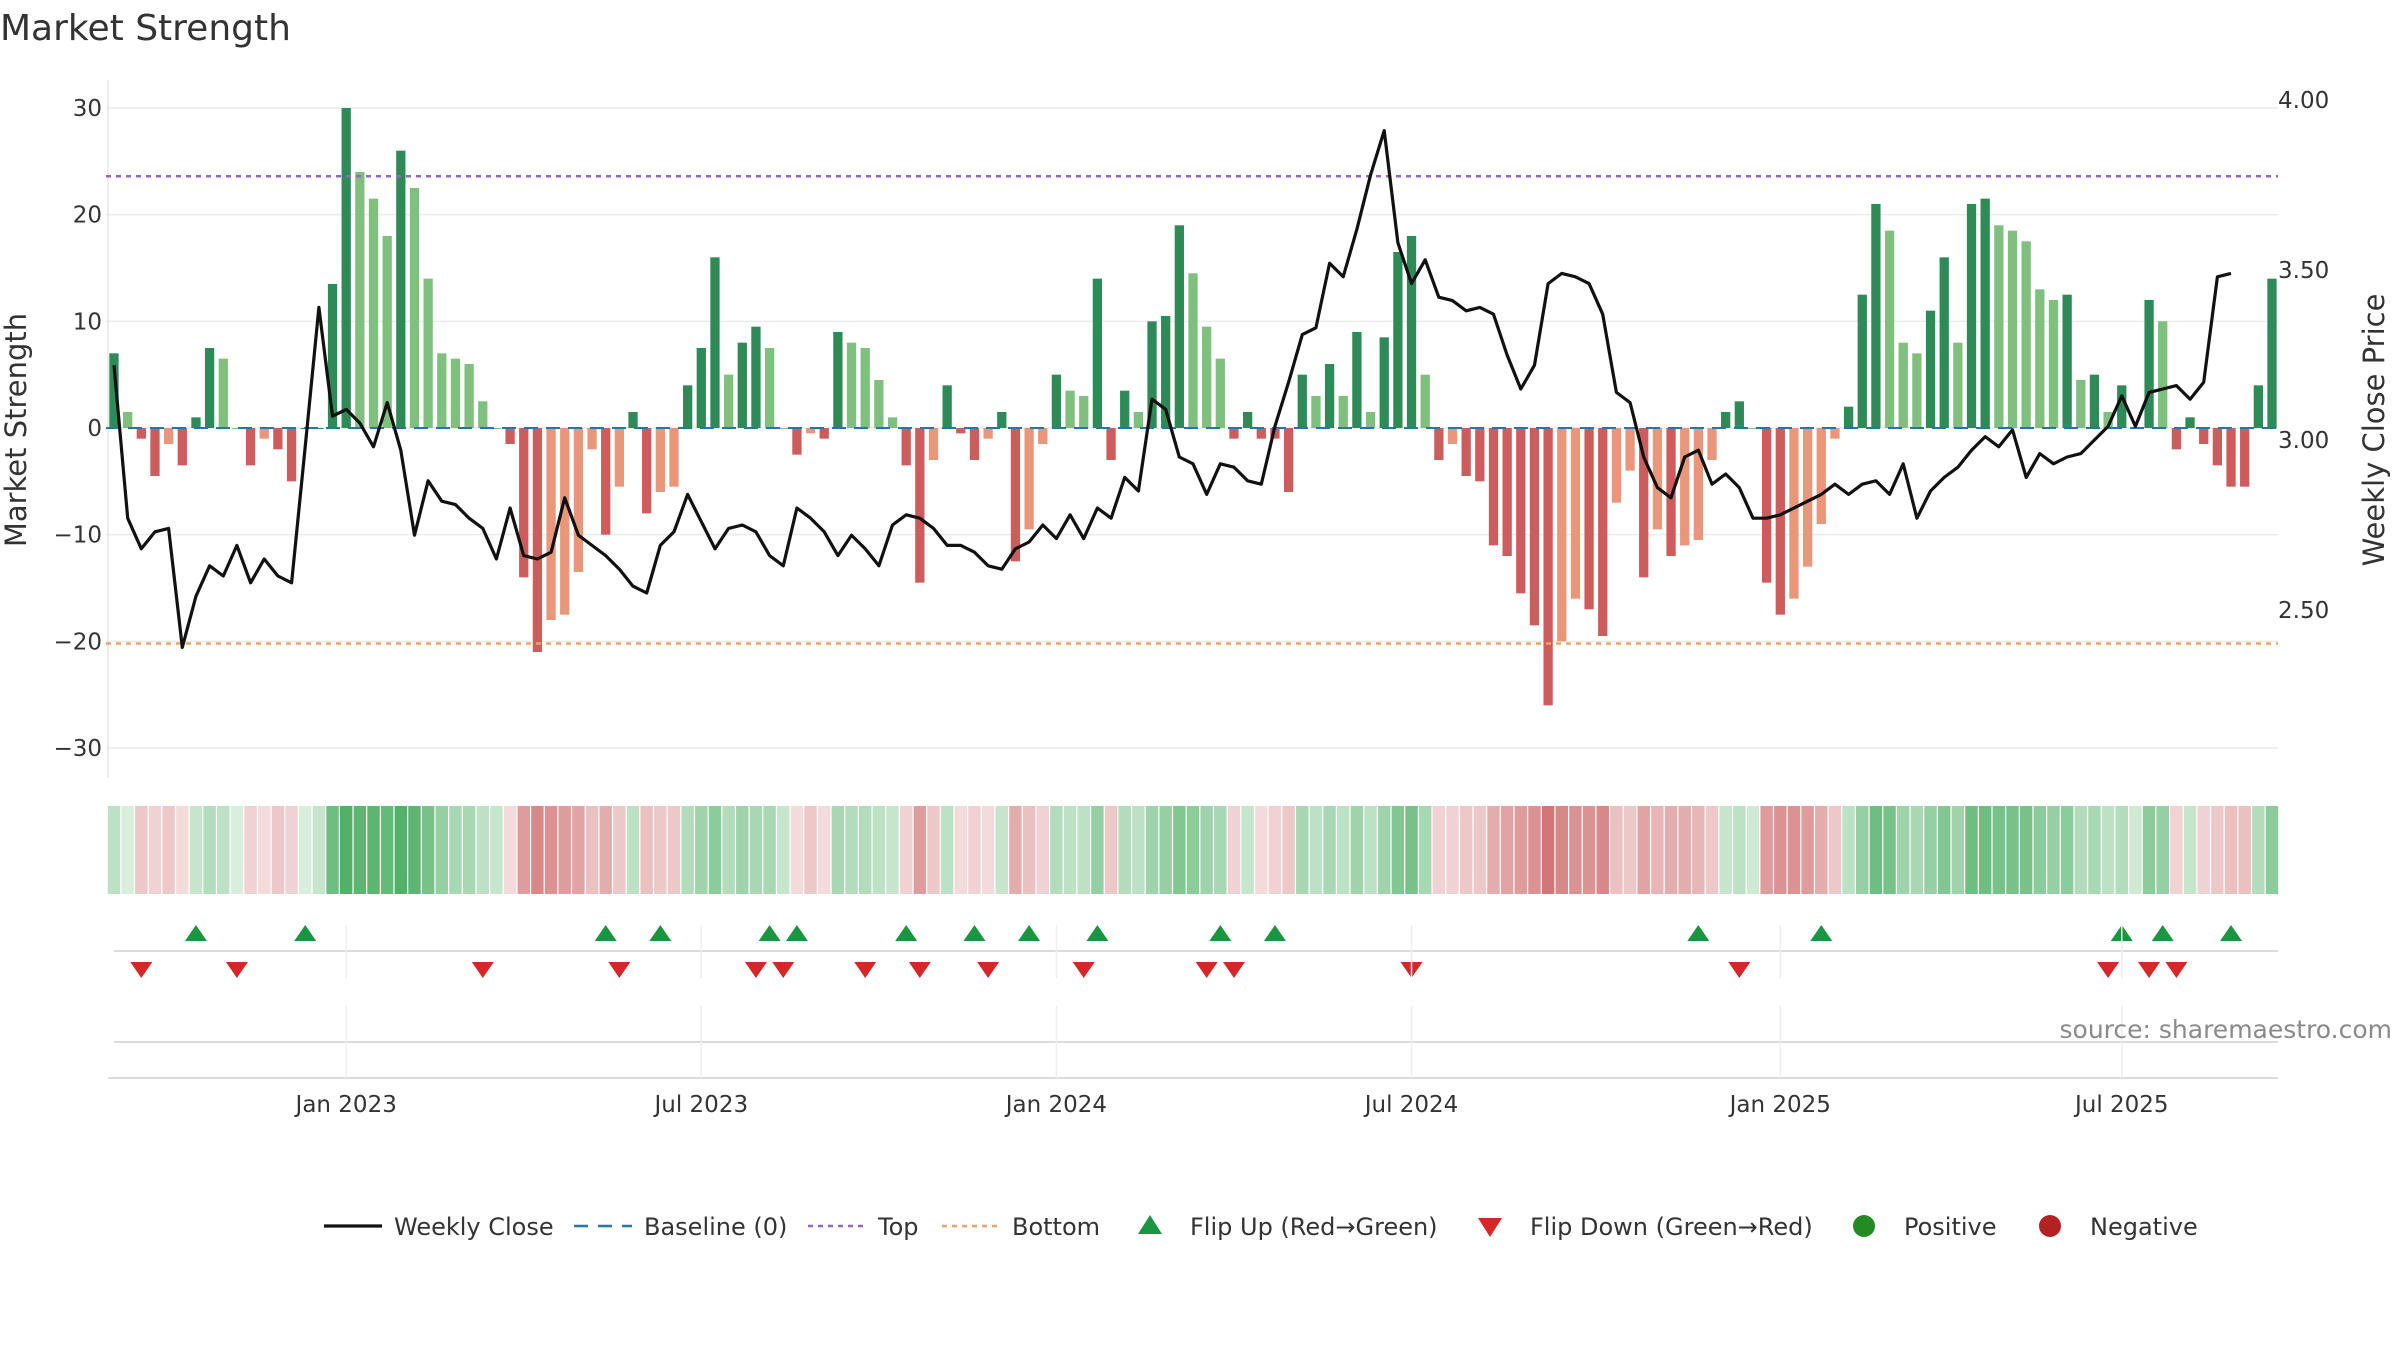 Image resolution: width=2400 pixels, height=1350 pixels. What do you see at coordinates (77, 749) in the screenshot?
I see `left-tick-label: −30` at bounding box center [77, 749].